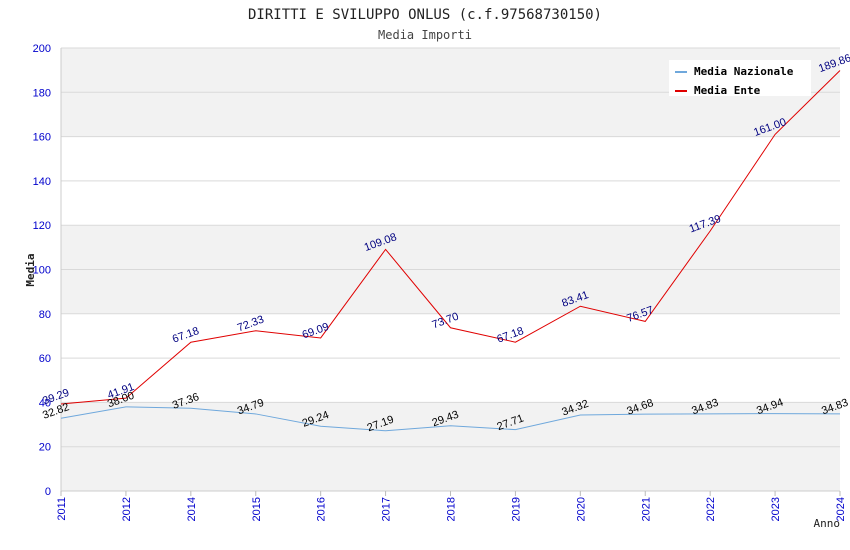  What do you see at coordinates (42, 138) in the screenshot?
I see `y-tick-label: 160` at bounding box center [42, 138].